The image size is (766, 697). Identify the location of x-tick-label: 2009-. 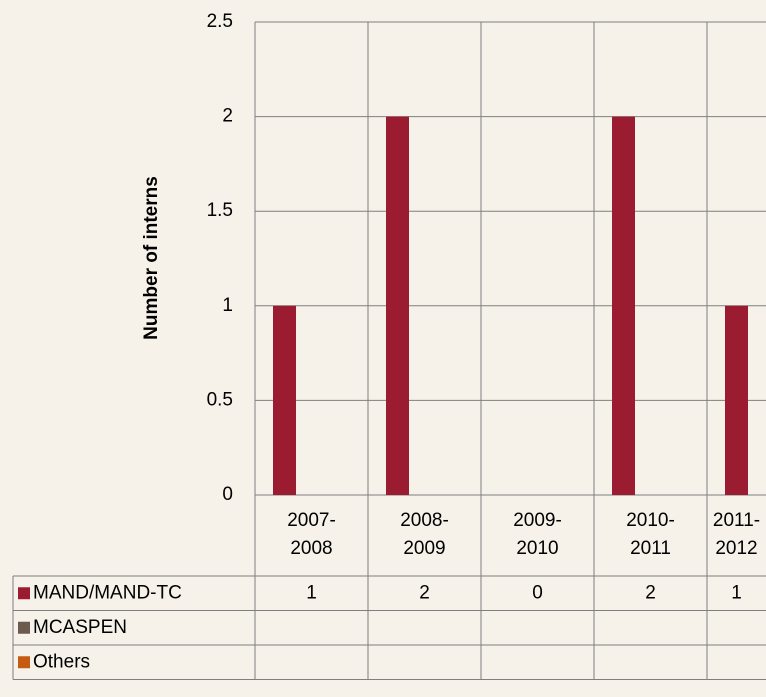
(537, 520).